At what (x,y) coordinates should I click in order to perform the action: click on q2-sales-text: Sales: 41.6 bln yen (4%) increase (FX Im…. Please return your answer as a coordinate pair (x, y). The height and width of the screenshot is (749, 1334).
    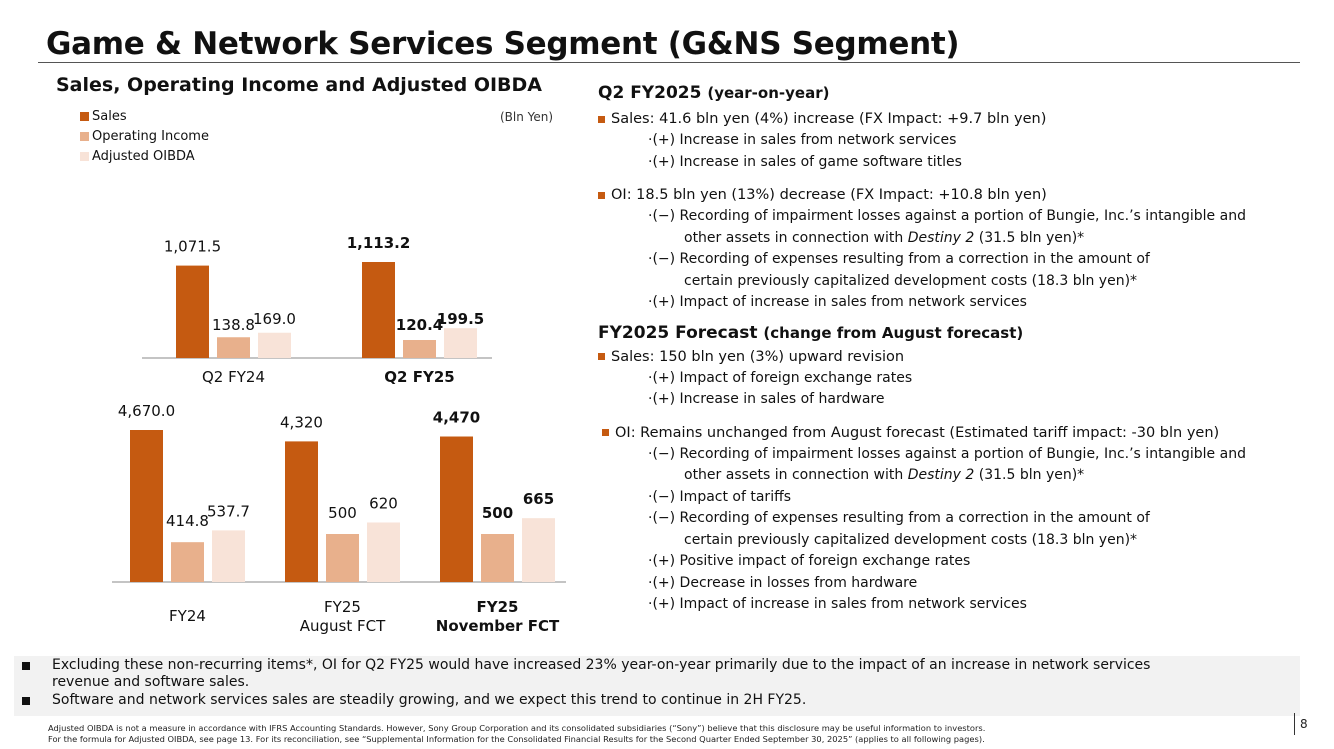
    Looking at the image, I should click on (829, 119).